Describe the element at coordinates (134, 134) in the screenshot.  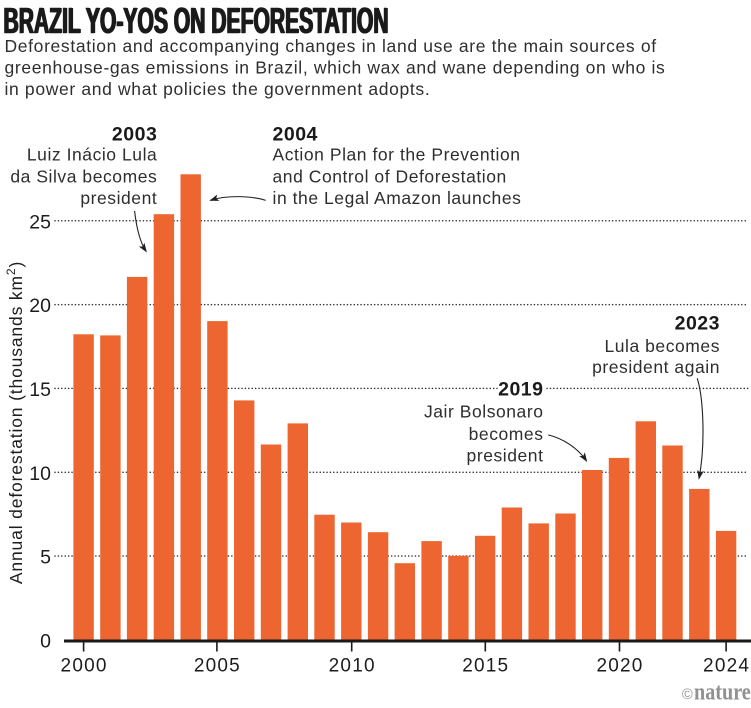
I see `svg-text: 2003` at that location.